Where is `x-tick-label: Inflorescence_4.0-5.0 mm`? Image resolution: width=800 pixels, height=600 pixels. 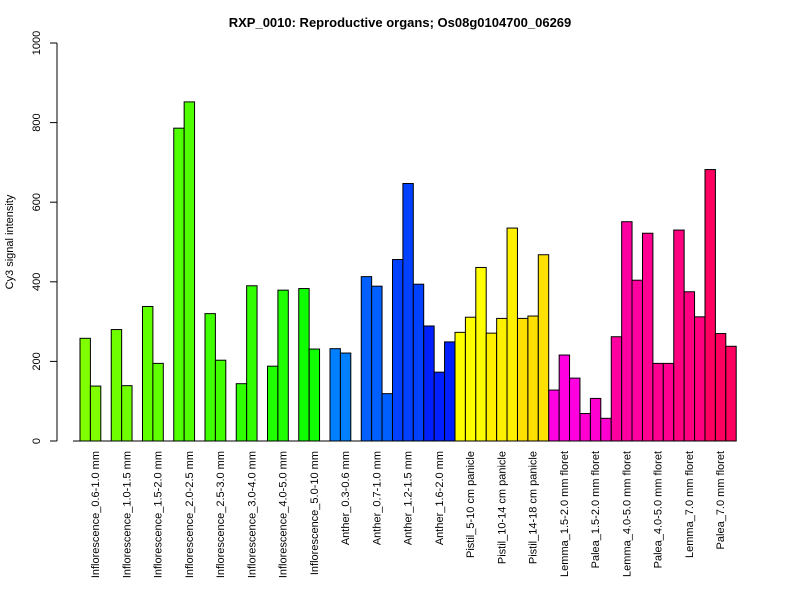 x-tick-label: Inflorescence_4.0-5.0 mm is located at coordinates (284, 514).